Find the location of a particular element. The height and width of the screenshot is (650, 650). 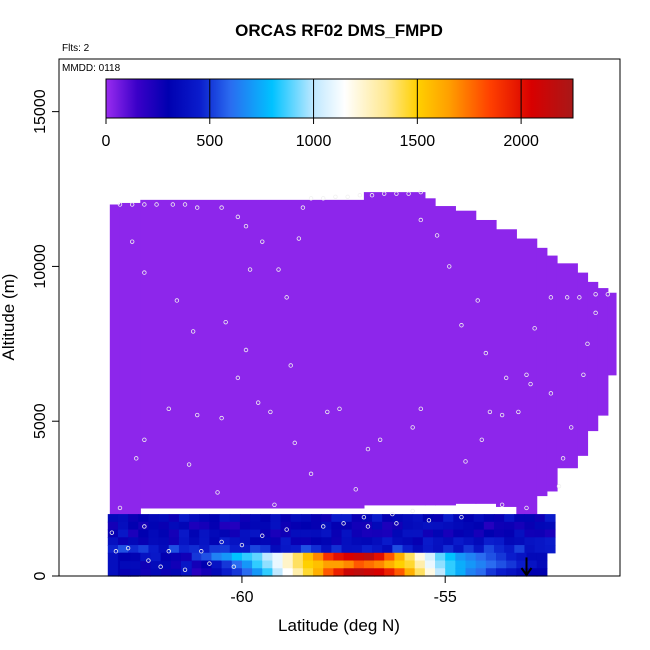

colorbar-tick-label: 2000 is located at coordinates (521, 141).